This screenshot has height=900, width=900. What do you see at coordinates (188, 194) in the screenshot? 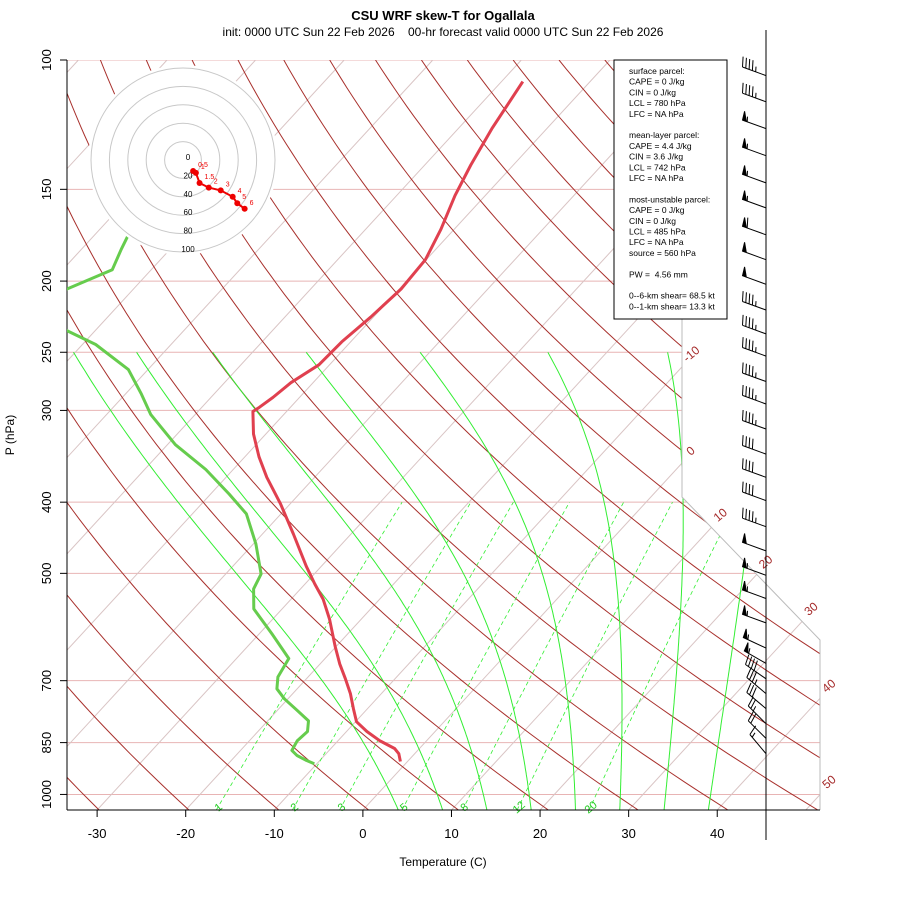
I see `hodograph-ring-label: 40` at bounding box center [188, 194].